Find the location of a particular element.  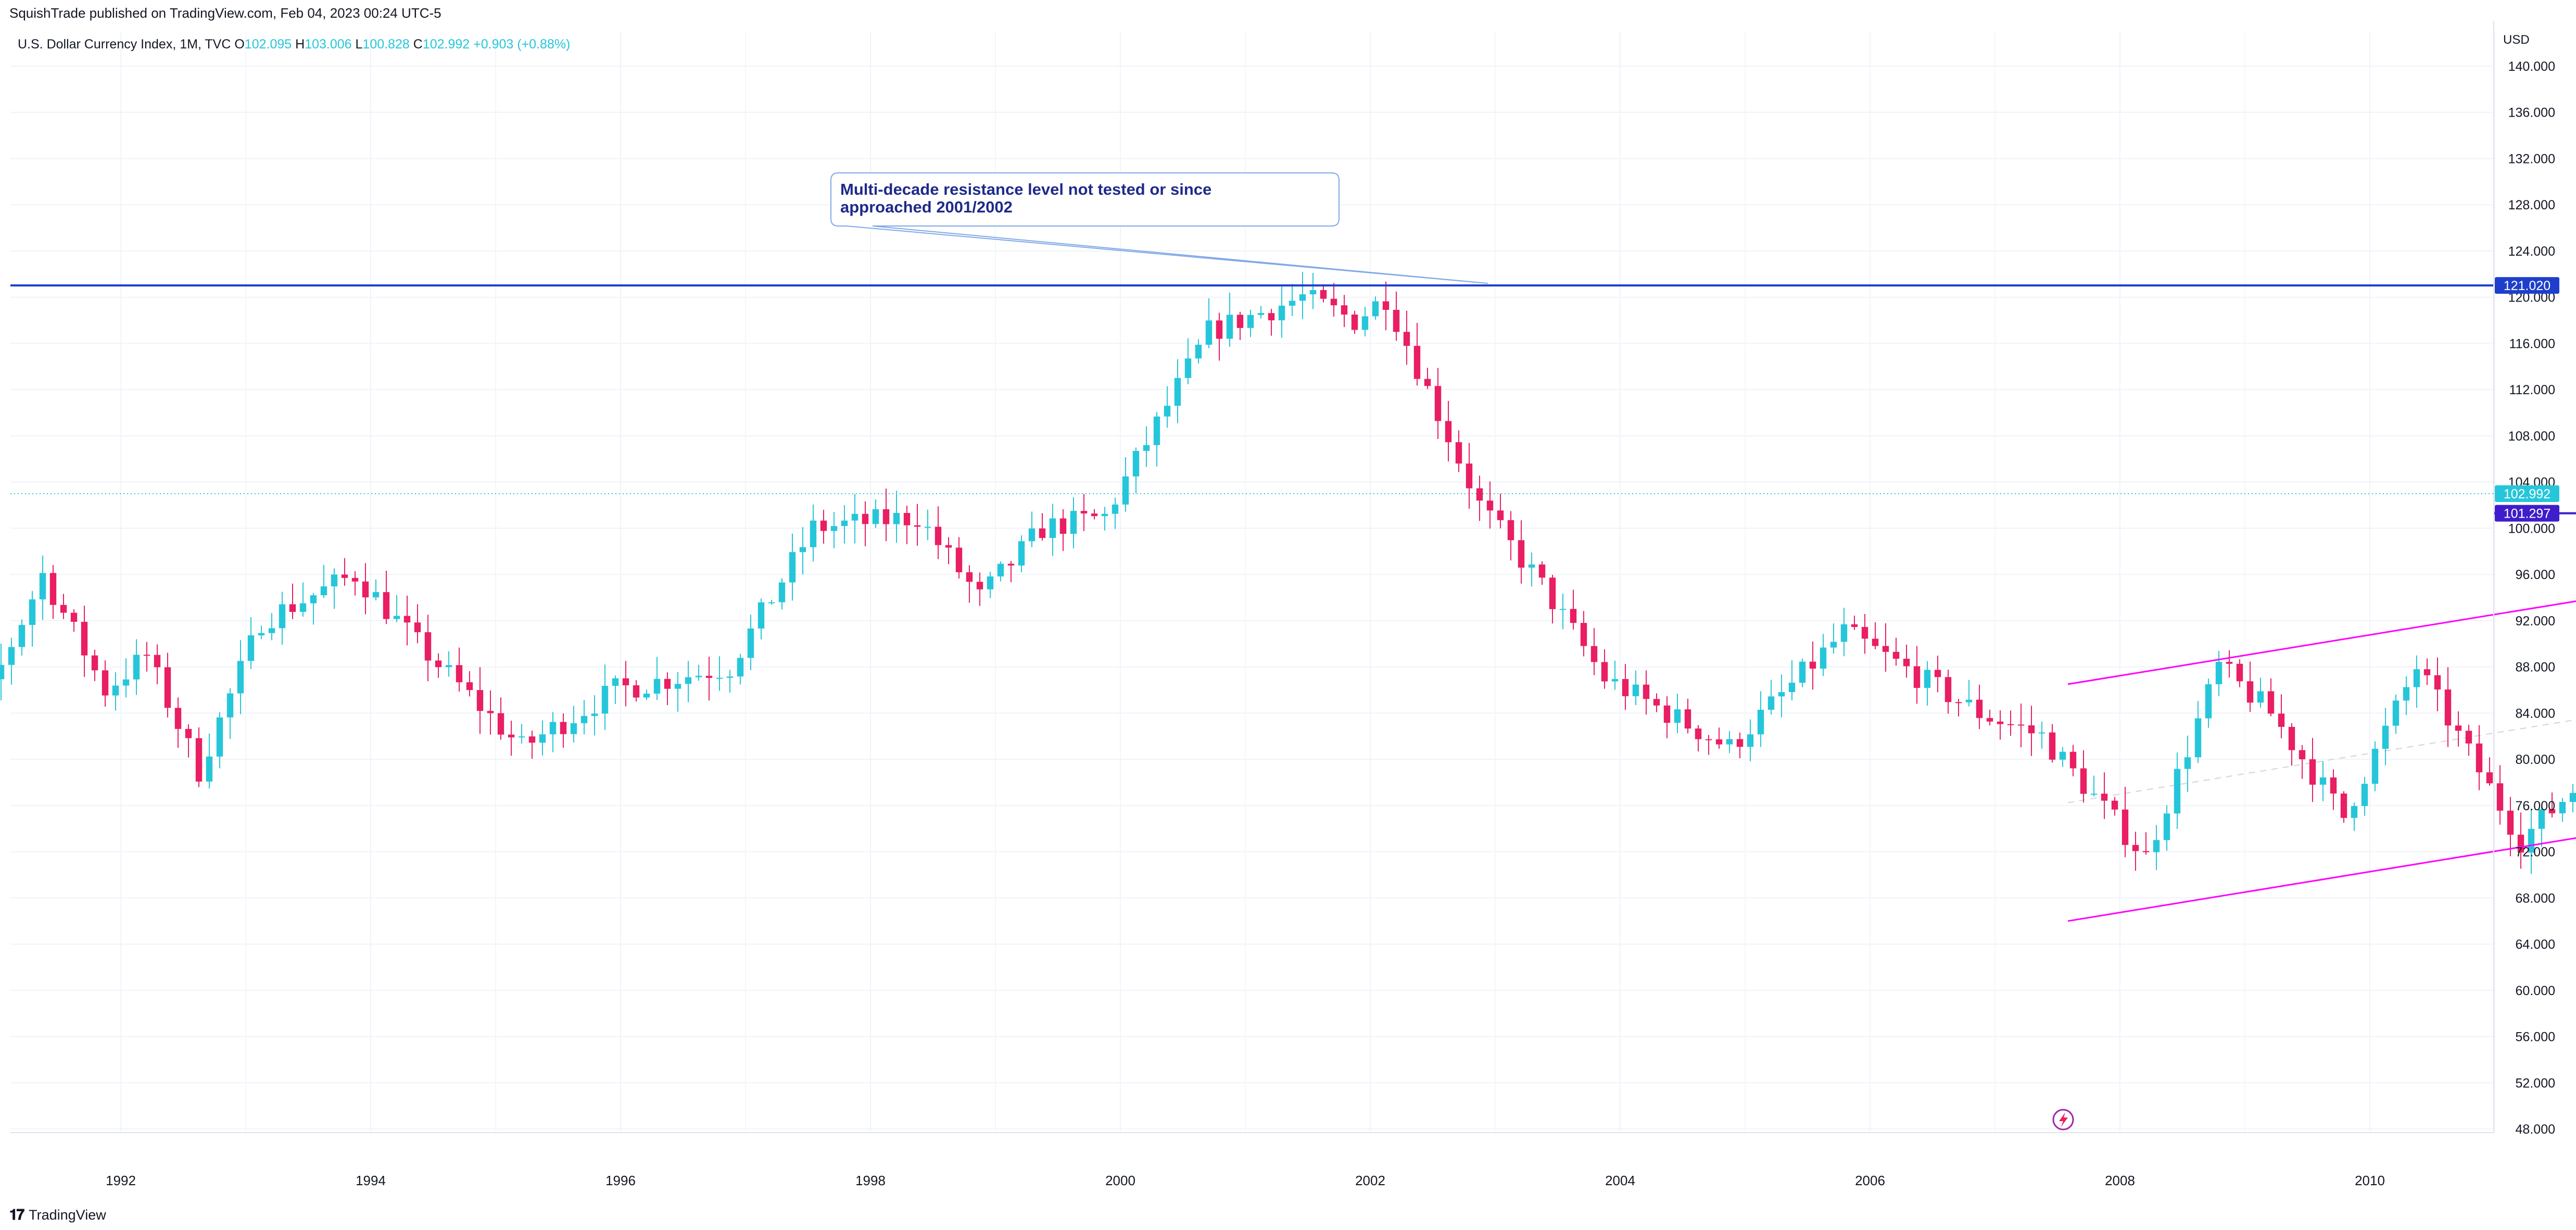

time-tick-label: 2006 is located at coordinates (1870, 1180).